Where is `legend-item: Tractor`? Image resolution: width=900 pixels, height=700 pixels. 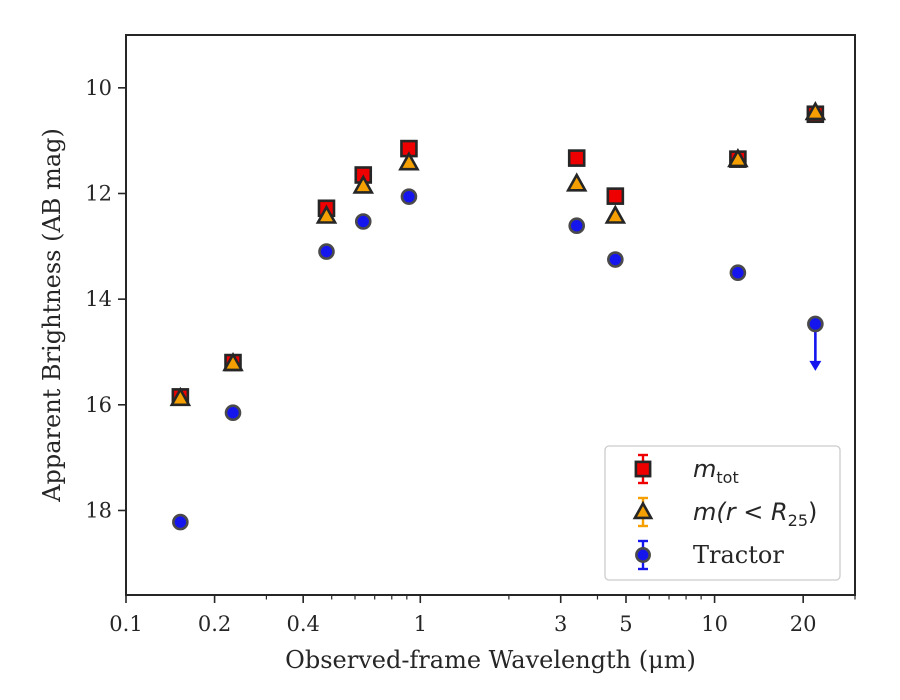
legend-item: Tractor is located at coordinates (709, 555).